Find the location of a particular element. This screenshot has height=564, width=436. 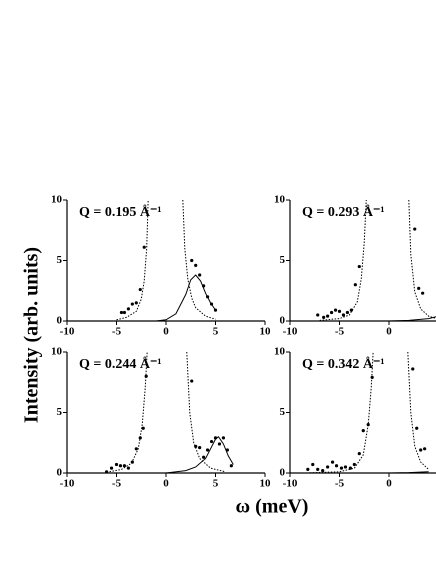

panel: 0 5 10 -10 -5 0 5 10 Q = 0.244 Å⁻¹ is located at coordinates (161, 418).